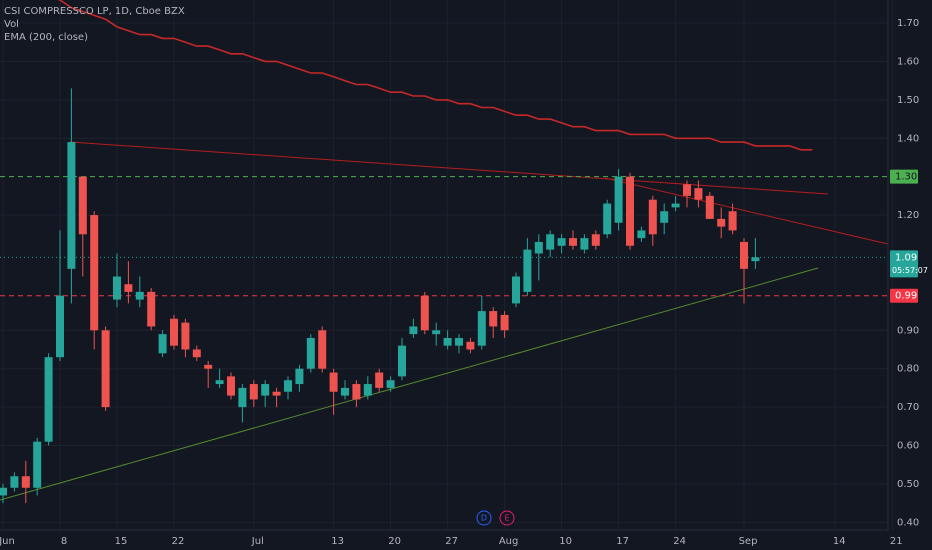  I want to click on event-label: E, so click(506, 518).